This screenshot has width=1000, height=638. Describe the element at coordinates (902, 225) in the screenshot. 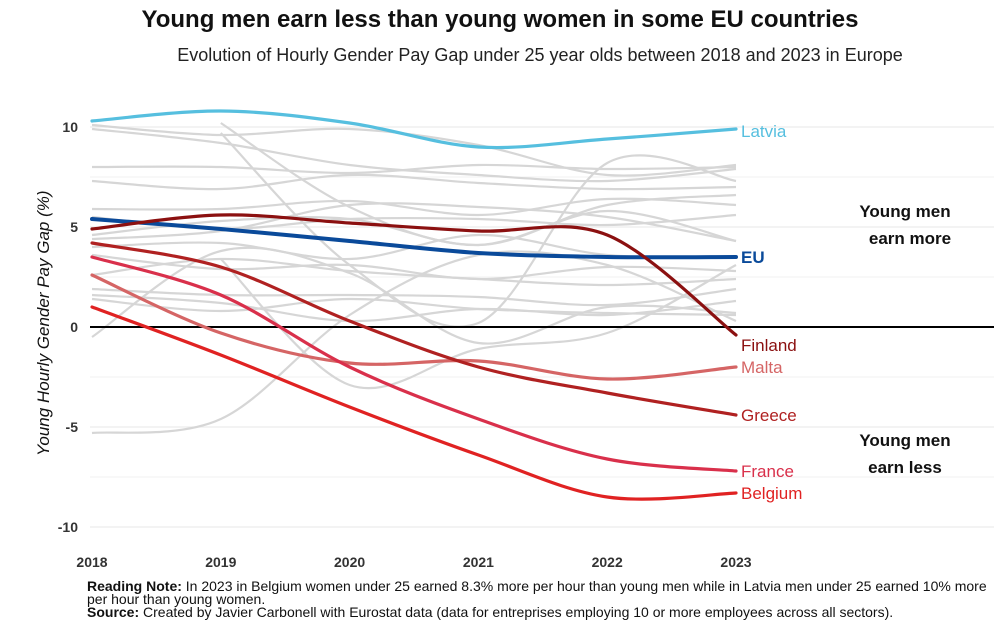

I see `annotation-earn-more: Young men earn more` at that location.